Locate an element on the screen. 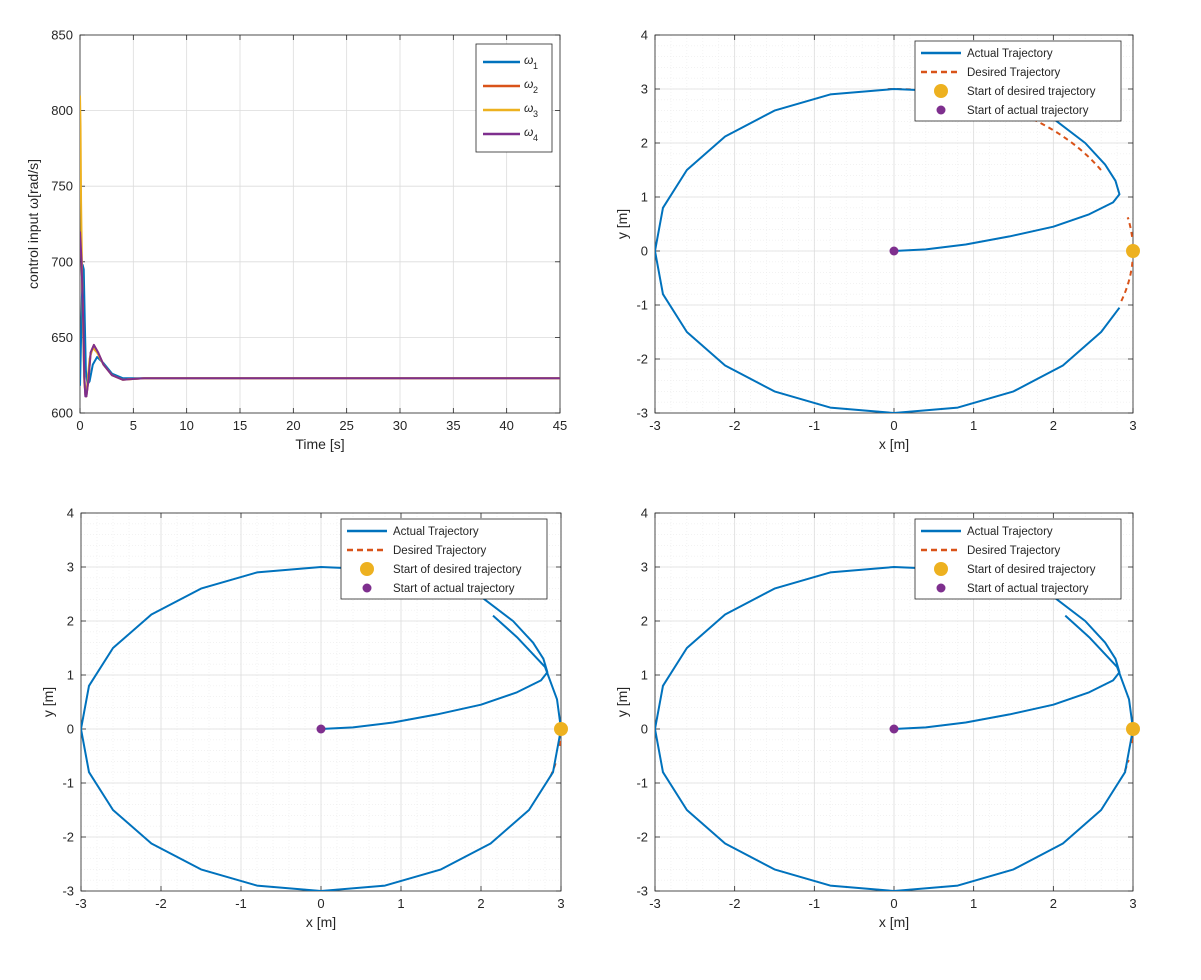 The image size is (1201, 980). x-tick-label: 25 is located at coordinates (346, 425).